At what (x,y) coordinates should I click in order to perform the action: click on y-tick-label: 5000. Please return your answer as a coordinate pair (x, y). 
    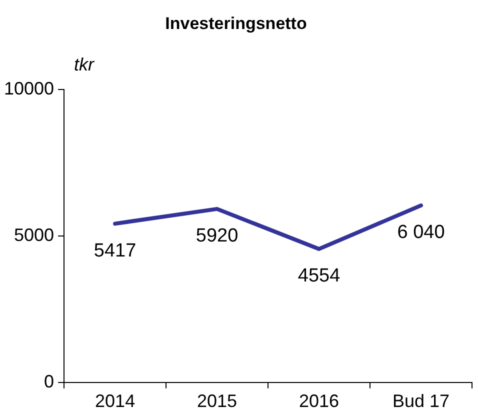
    Looking at the image, I should click on (34, 234).